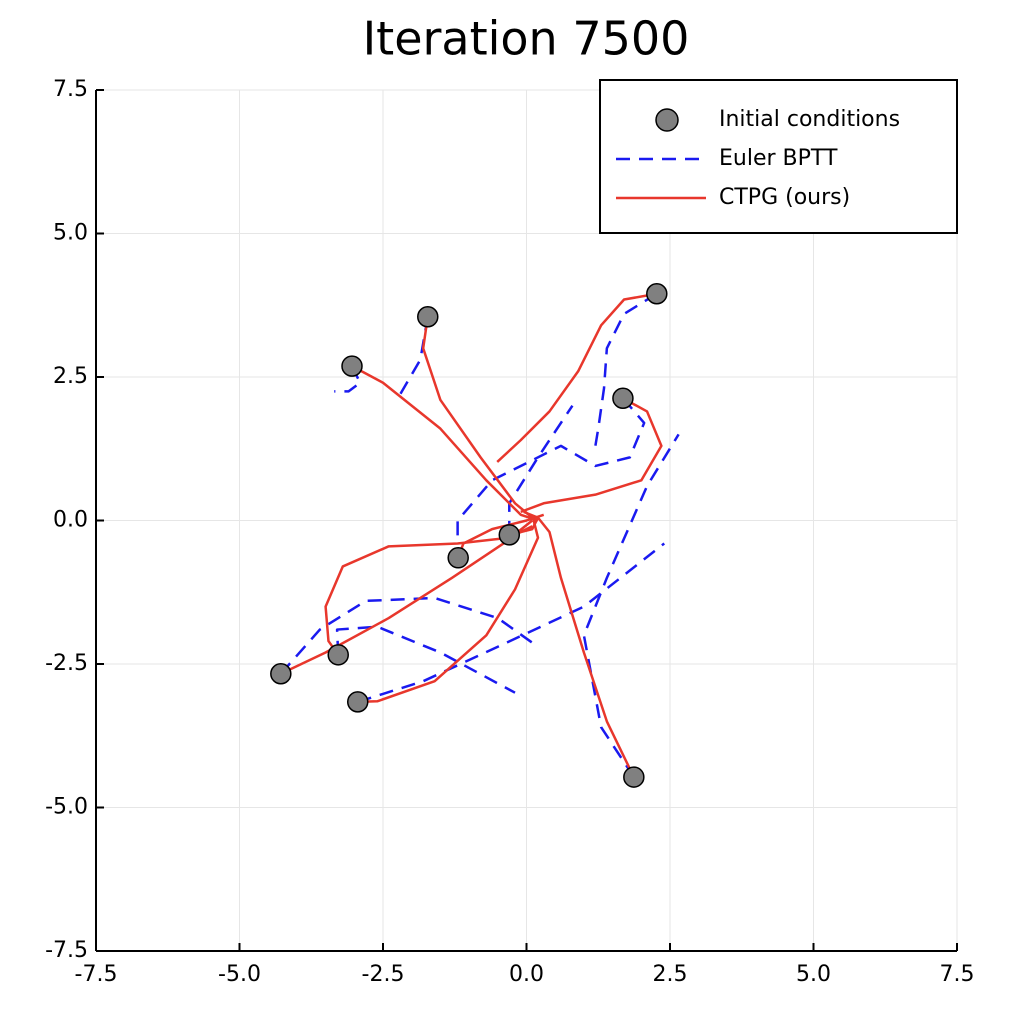 This screenshot has height=1026, width=1026. Describe the element at coordinates (383, 974) in the screenshot. I see `x-tick-label: -2.5` at that location.